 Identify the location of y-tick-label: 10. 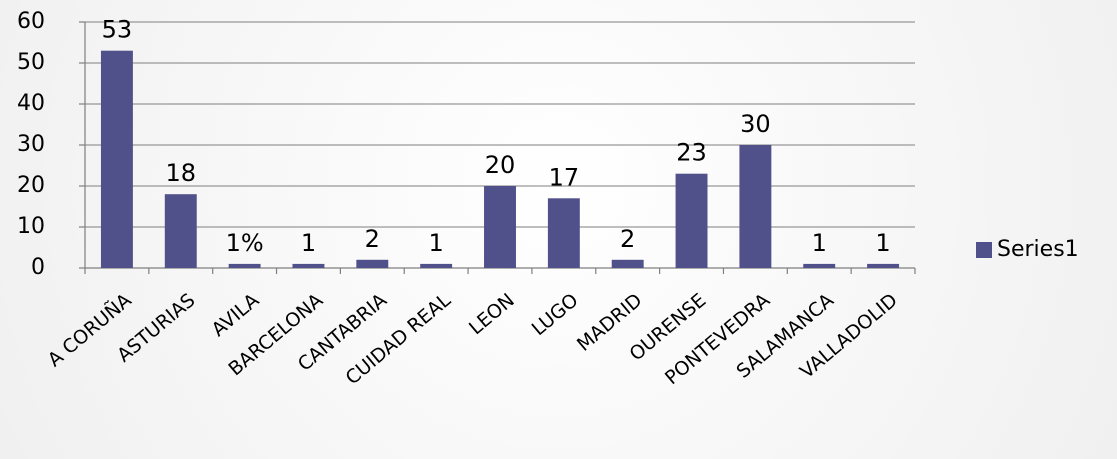
(31, 226).